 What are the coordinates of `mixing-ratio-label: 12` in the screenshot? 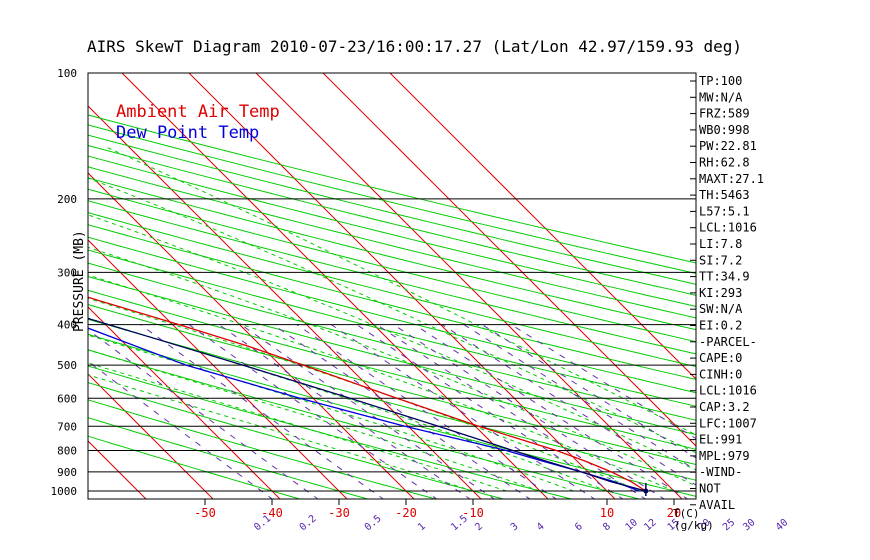 It's located at (650, 525).